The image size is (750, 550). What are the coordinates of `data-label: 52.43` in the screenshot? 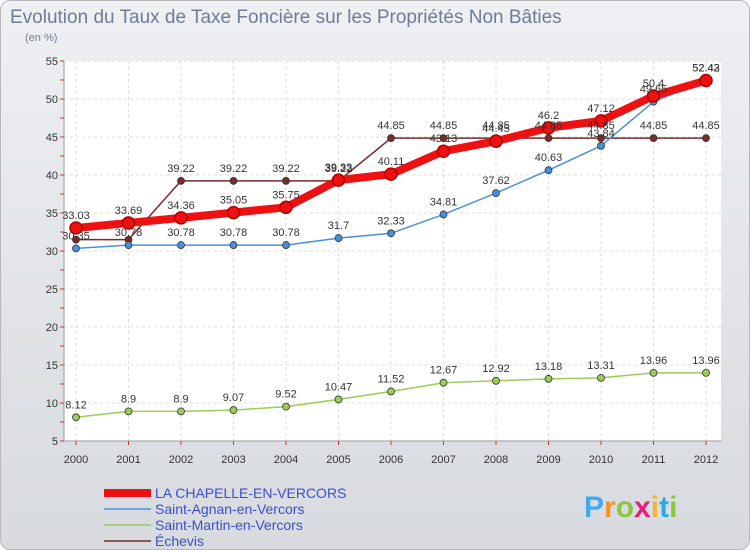 It's located at (706, 69).